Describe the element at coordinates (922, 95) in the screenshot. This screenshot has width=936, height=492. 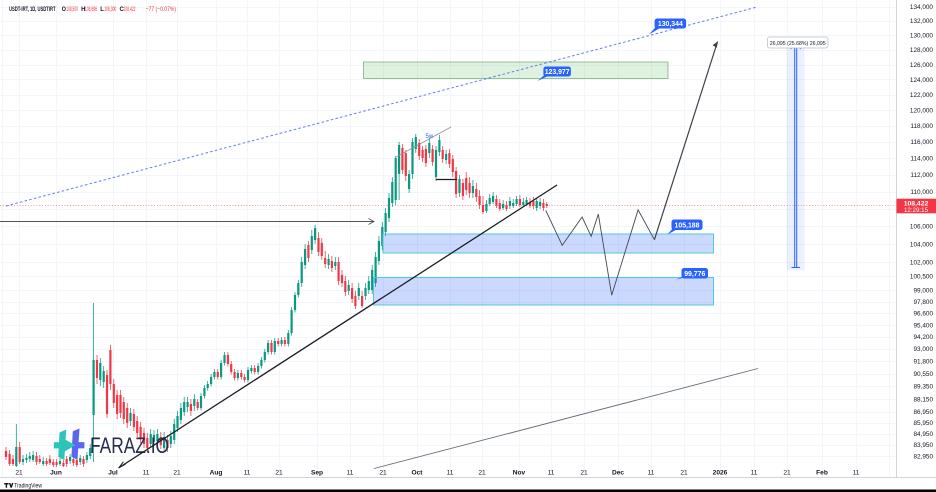
I see `svg-text: 122,000` at that location.